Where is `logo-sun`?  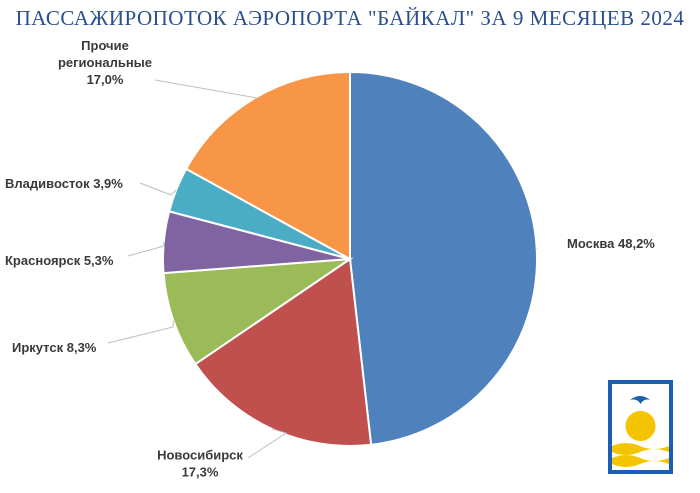
logo-sun is located at coordinates (640, 426).